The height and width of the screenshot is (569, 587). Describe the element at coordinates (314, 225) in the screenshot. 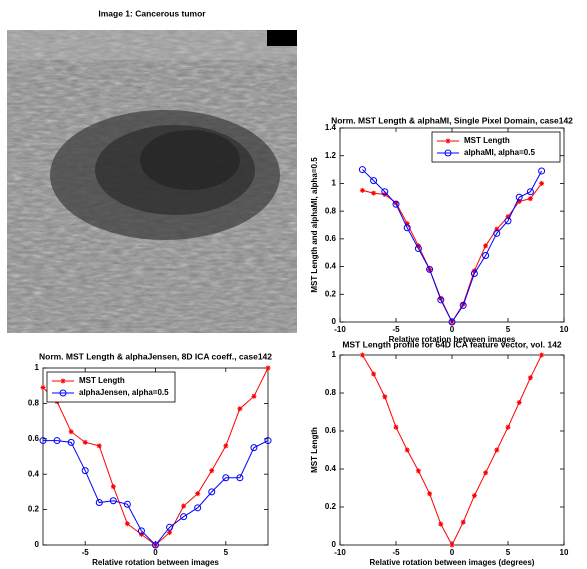

I see `y-axis-label: MST Length and alphaMI, alpha=0.5` at that location.